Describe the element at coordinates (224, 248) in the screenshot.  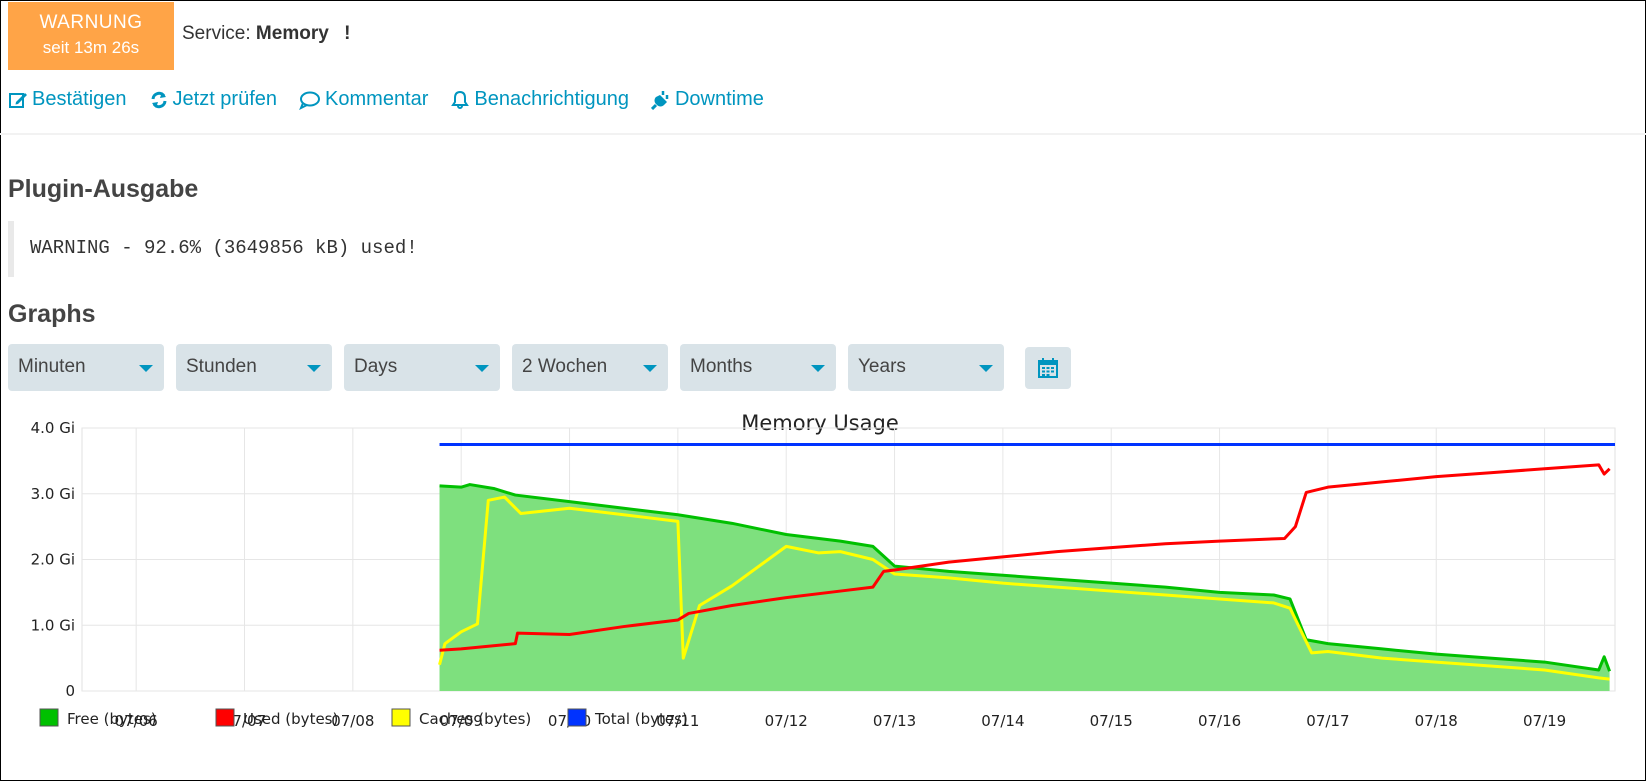
I see `plugin-output-text: WARNING - 92.6% (3649856 kB) used!` at that location.